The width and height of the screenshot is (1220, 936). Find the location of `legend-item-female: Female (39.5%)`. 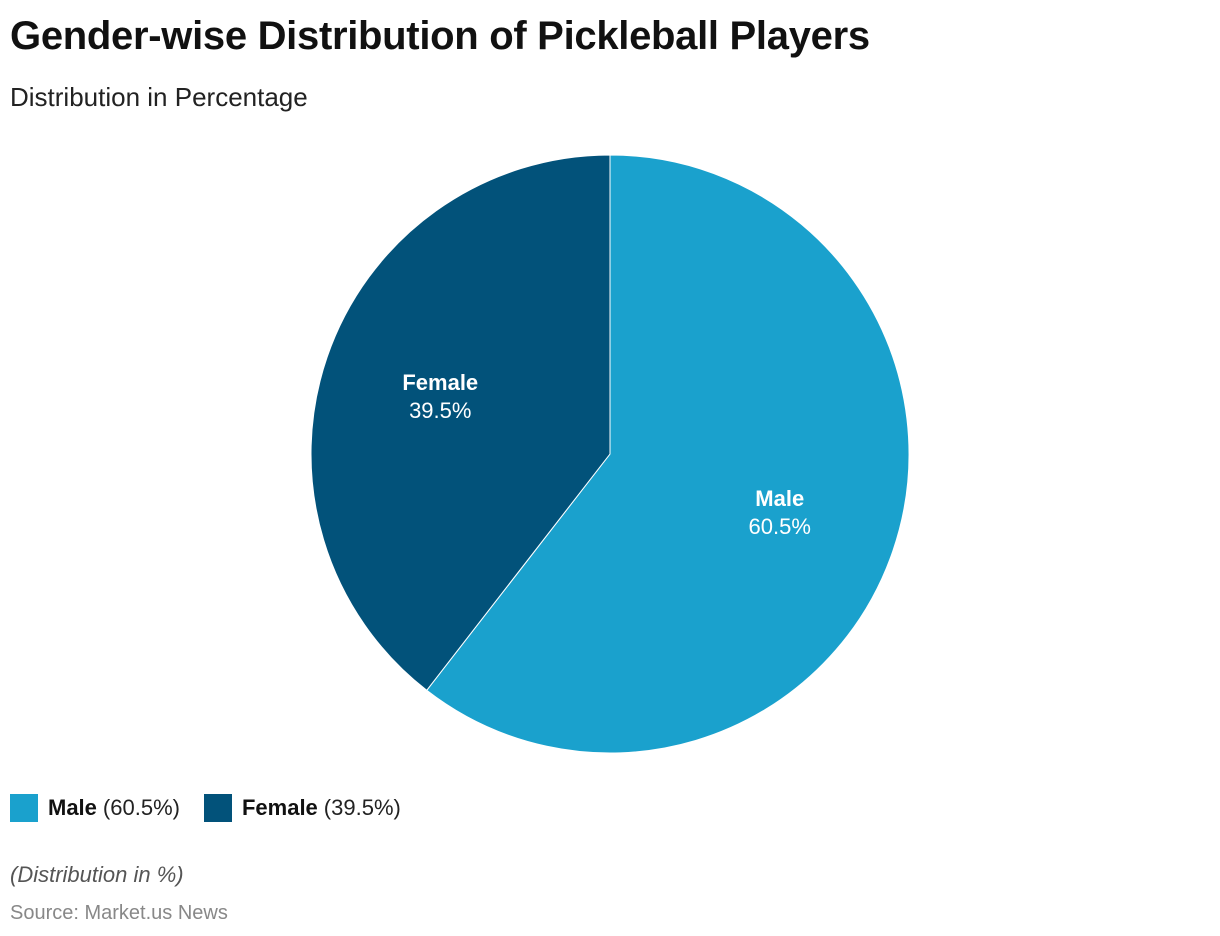

legend-item-female: Female (39.5%) is located at coordinates (302, 808).